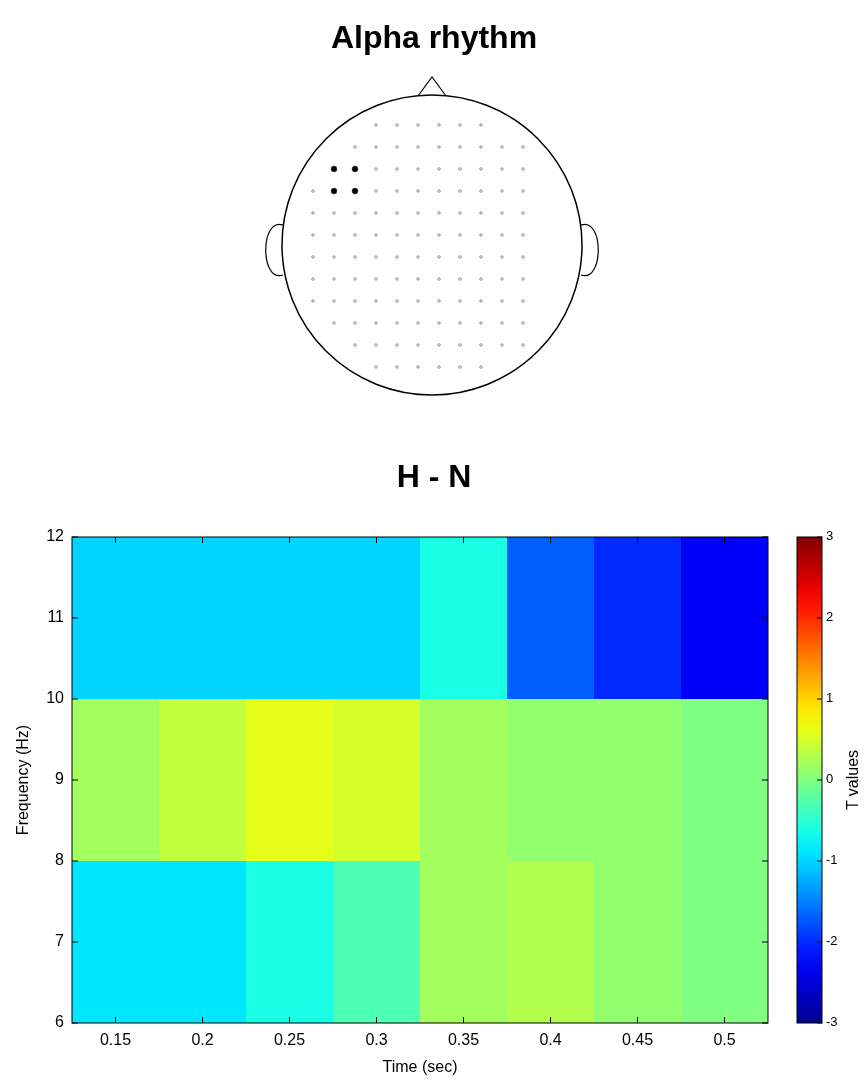 The height and width of the screenshot is (1083, 867). What do you see at coordinates (289, 1039) in the screenshot?
I see `x-tick-label: 0.25` at bounding box center [289, 1039].